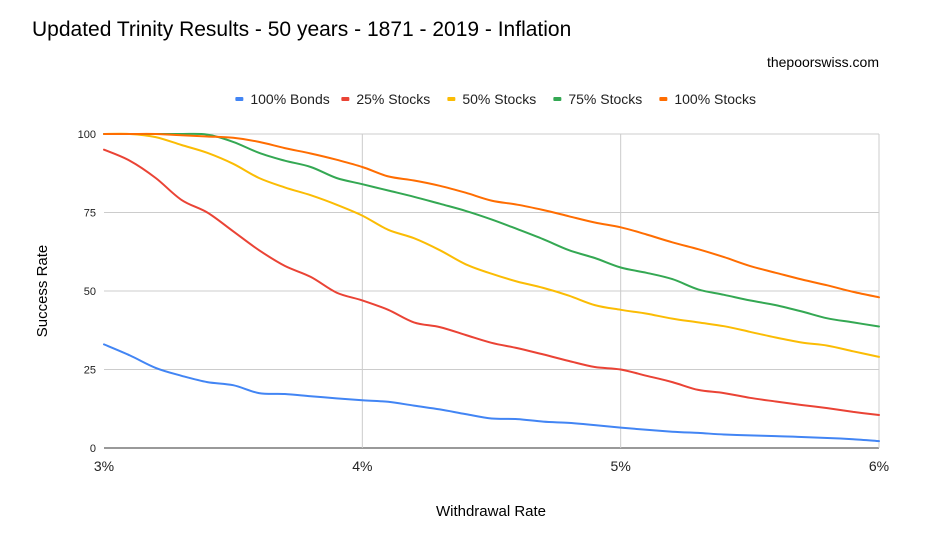 This screenshot has width=934, height=538. Describe the element at coordinates (621, 466) in the screenshot. I see `x-tick-label: 5%` at that location.